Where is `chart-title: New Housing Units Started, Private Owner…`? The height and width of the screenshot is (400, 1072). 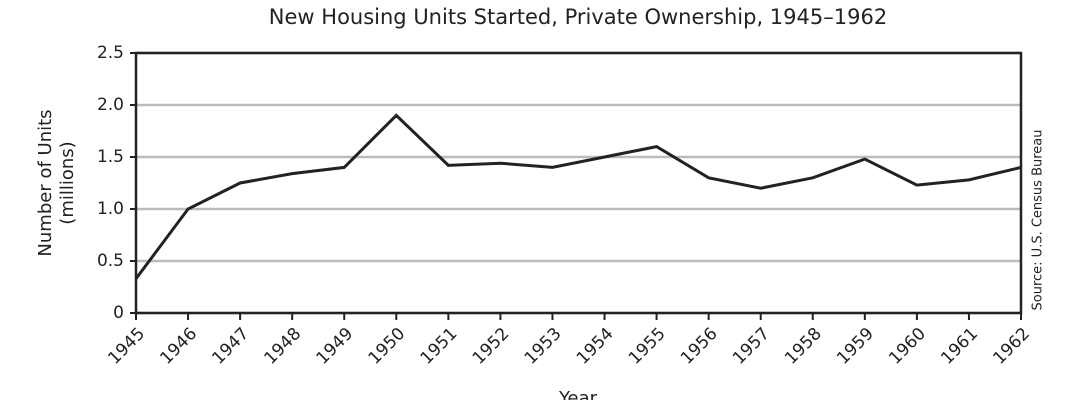
chart-title: New Housing Units Started, Private Owner… is located at coordinates (578, 17).